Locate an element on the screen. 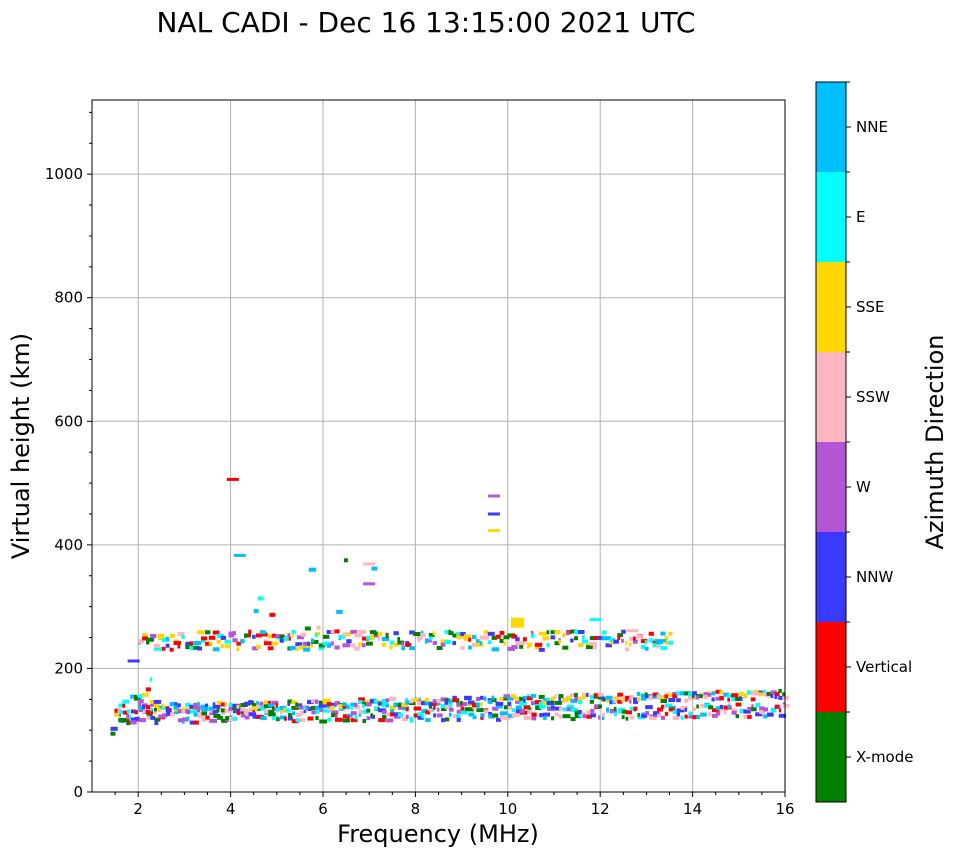 The width and height of the screenshot is (958, 857). colorbar-tick-label: X-mode is located at coordinates (884, 757).